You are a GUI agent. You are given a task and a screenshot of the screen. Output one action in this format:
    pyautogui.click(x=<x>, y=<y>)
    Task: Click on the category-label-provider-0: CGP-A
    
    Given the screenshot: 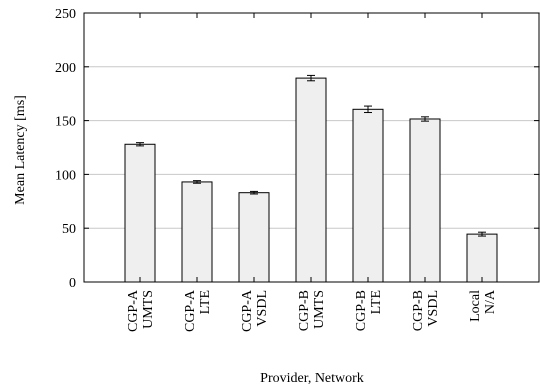 What is the action you would take?
    pyautogui.click(x=133, y=310)
    